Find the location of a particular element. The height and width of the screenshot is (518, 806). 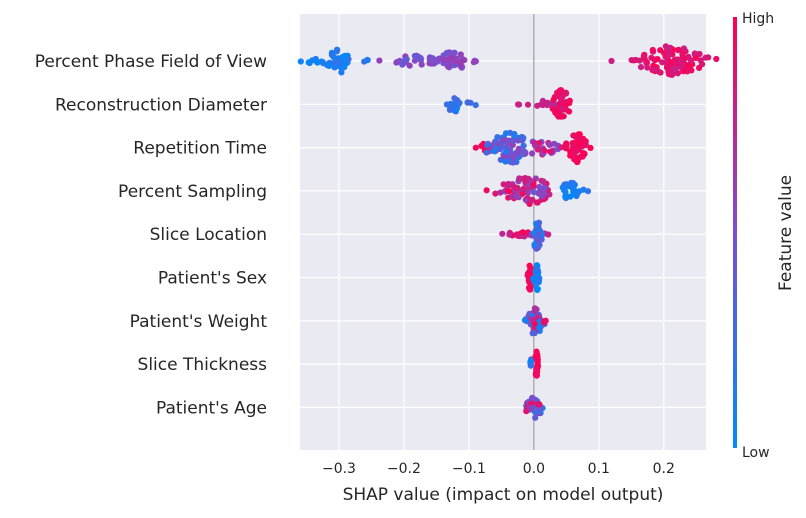

x-tick-label: 0.0 is located at coordinates (534, 469).